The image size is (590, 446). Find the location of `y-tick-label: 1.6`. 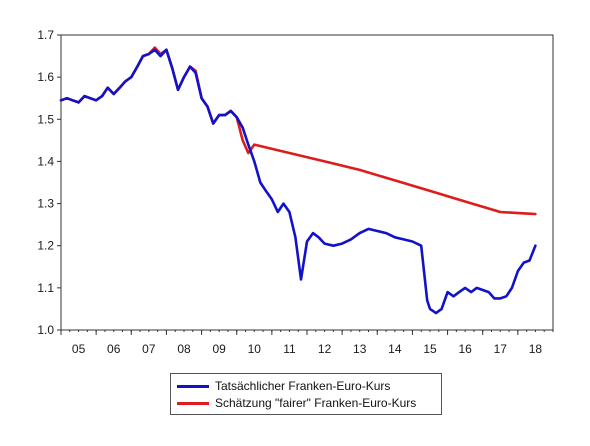

y-tick-label: 1.6 is located at coordinates (45, 77).